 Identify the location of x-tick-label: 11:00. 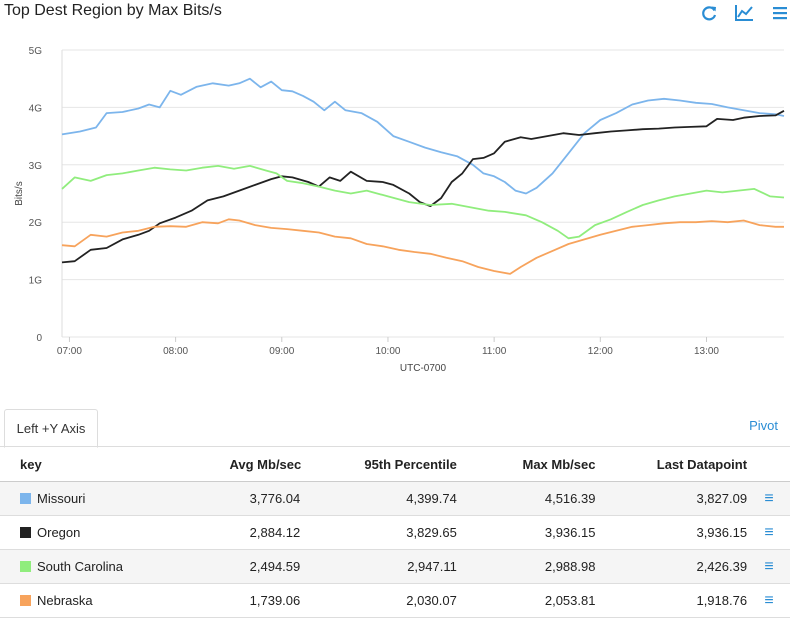
(494, 351).